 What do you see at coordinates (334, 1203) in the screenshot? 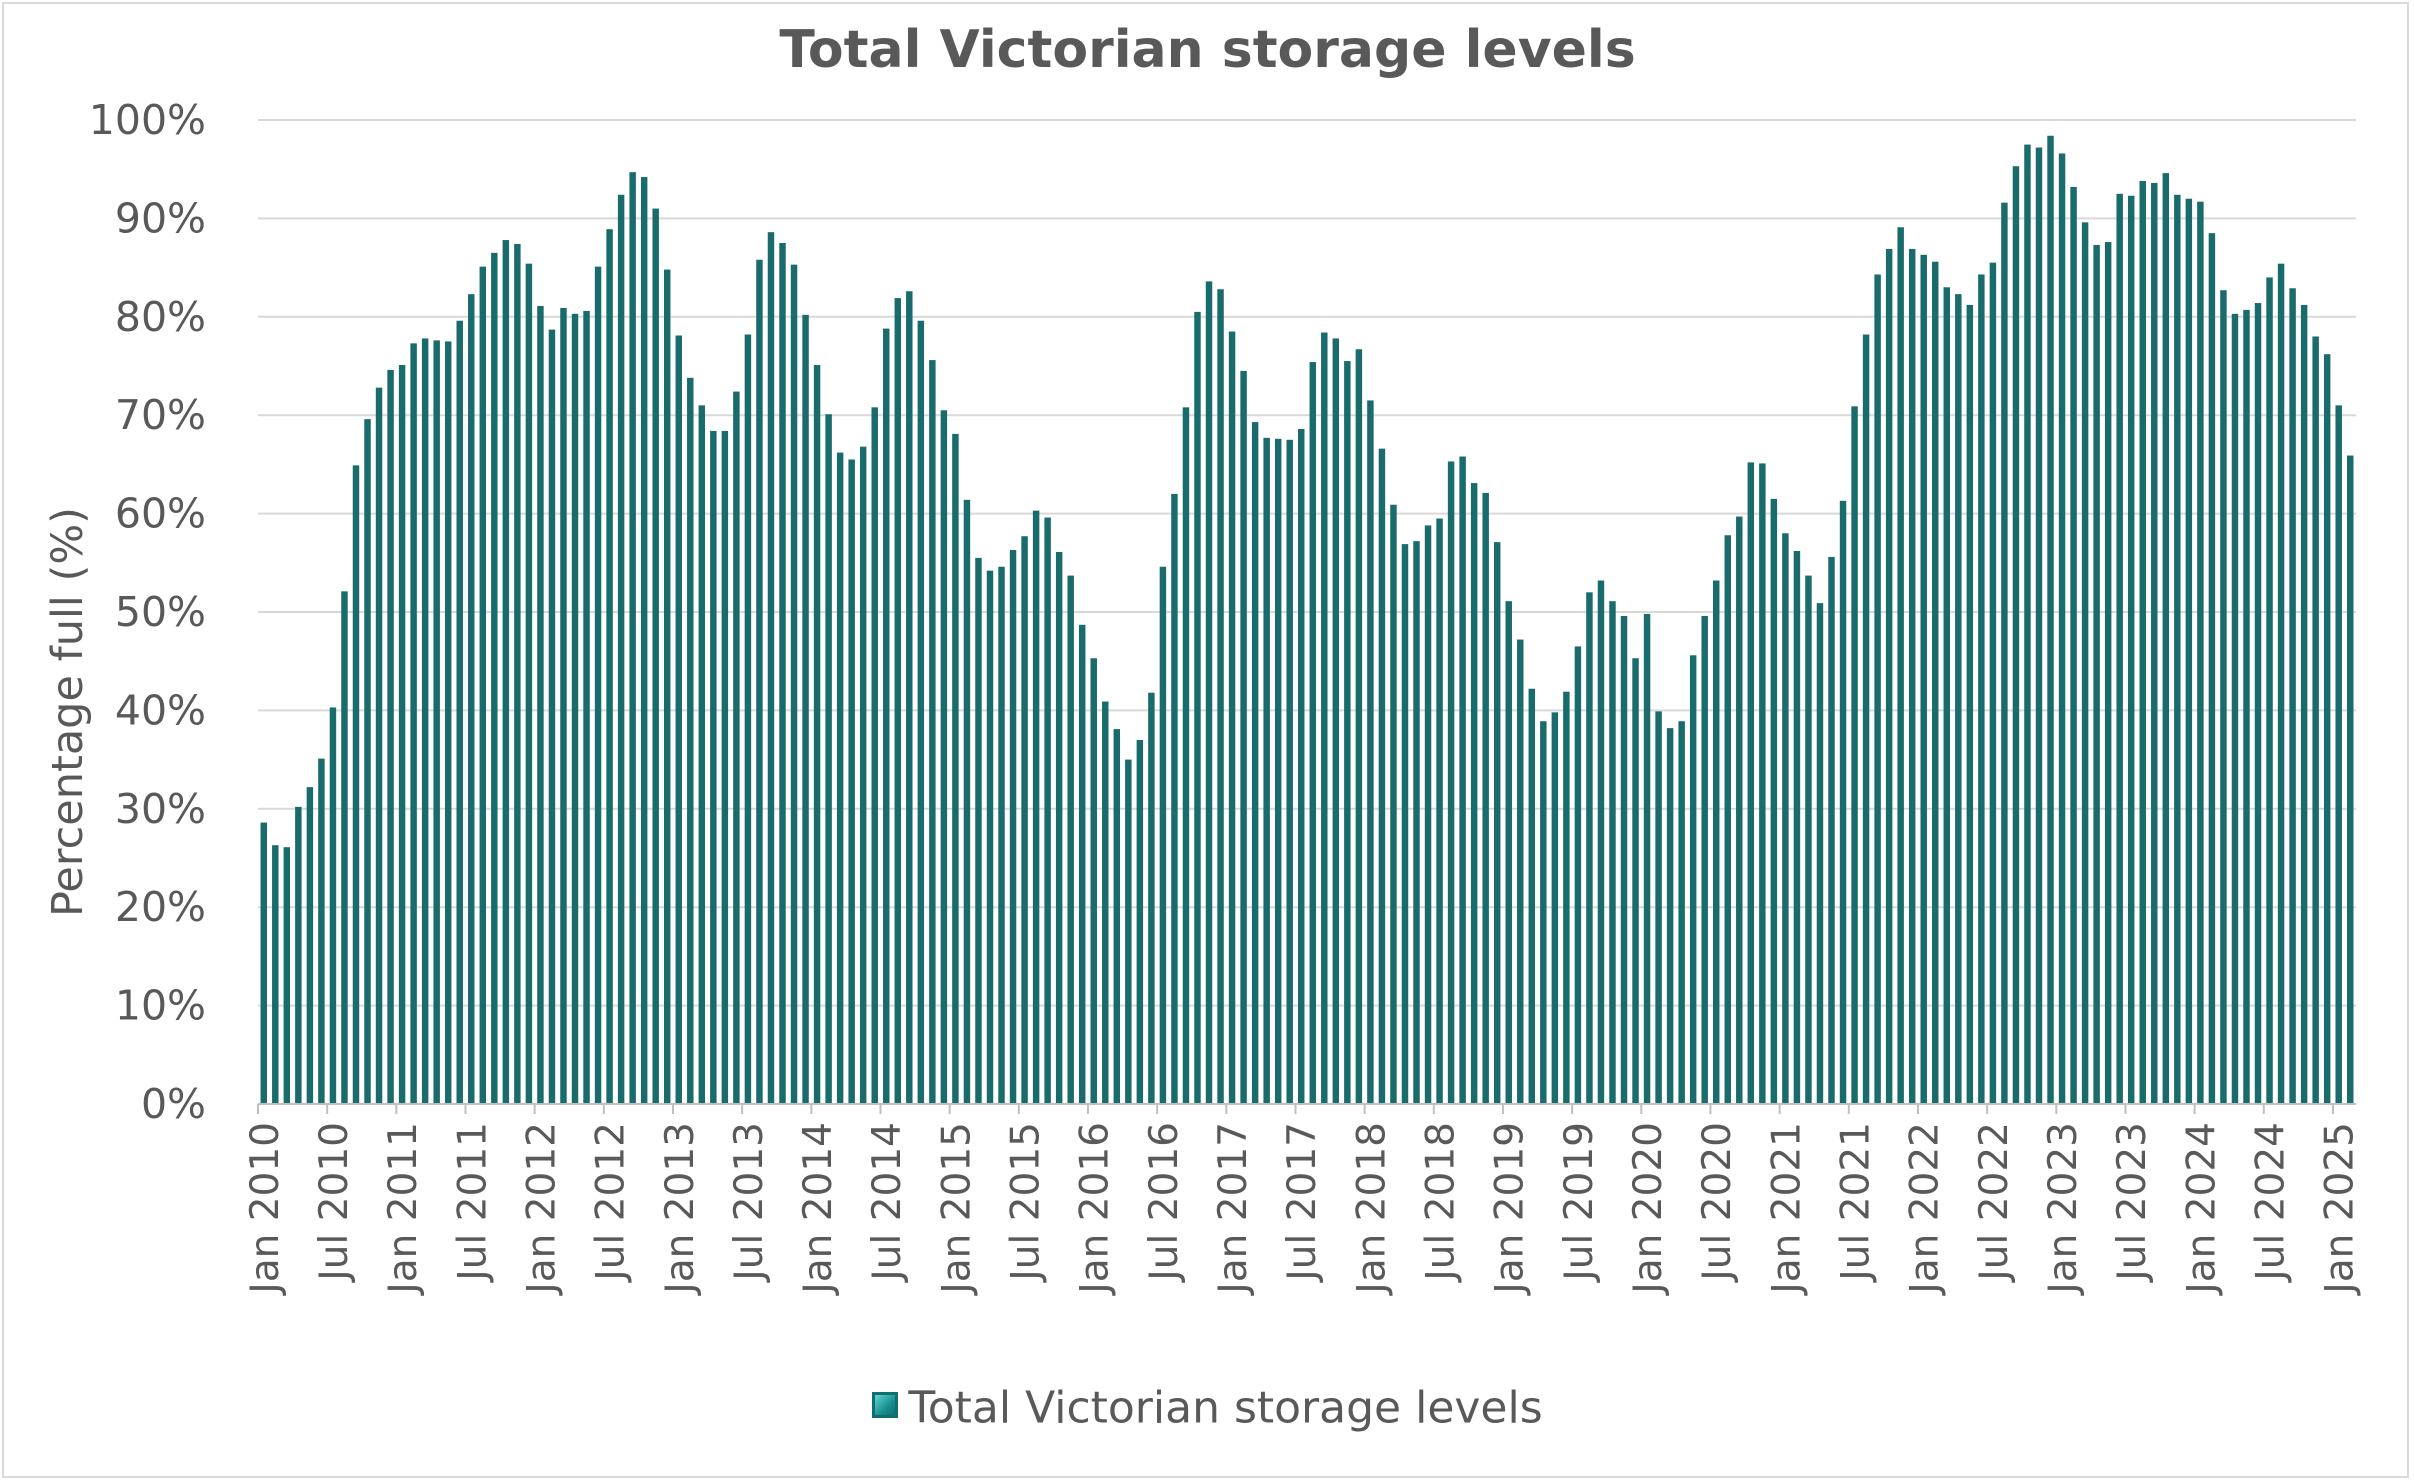
I see `x-tick-label: Jul 2010` at bounding box center [334, 1203].